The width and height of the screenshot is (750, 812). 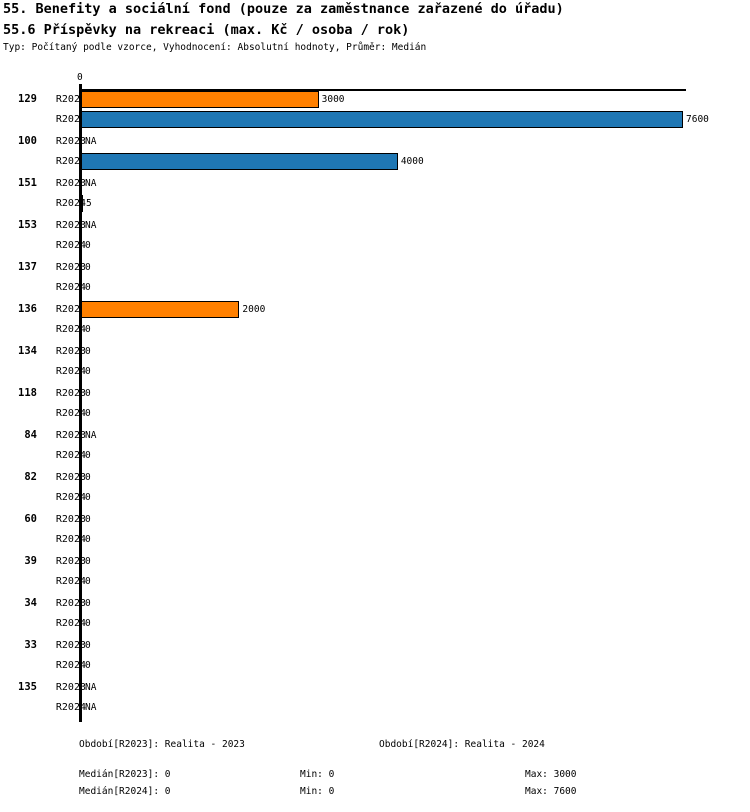 I want to click on bar-value-label: 5, so click(x=89, y=203).